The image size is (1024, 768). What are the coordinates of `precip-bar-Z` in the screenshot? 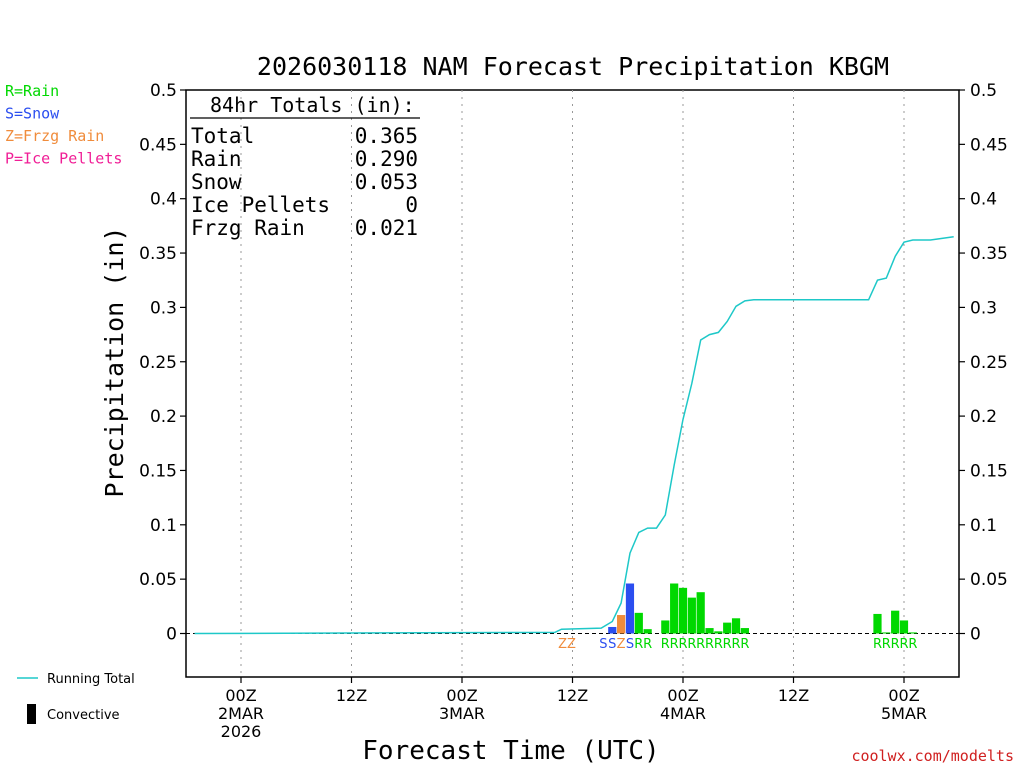 It's located at (621, 624).